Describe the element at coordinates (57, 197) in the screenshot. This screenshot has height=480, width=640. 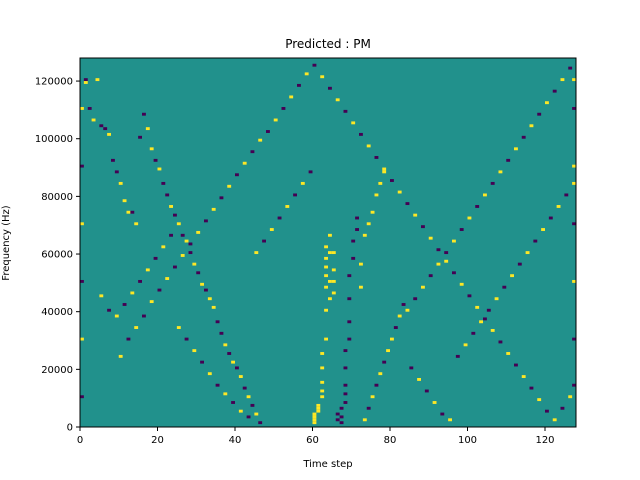
I see `y-tick-label: 80000` at that location.